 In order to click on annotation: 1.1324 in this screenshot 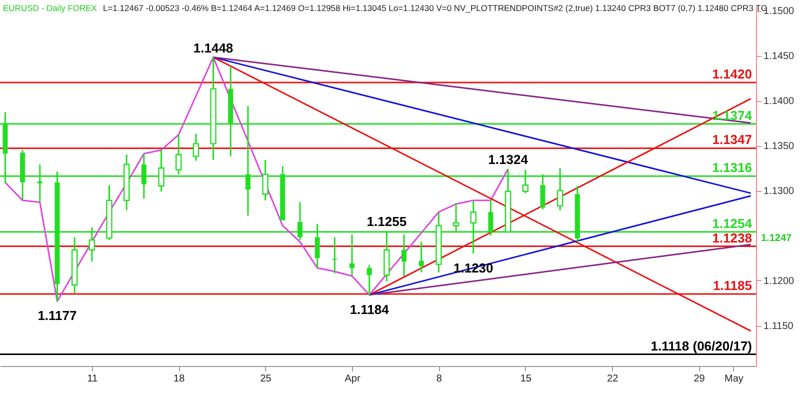, I will do `click(508, 159)`.